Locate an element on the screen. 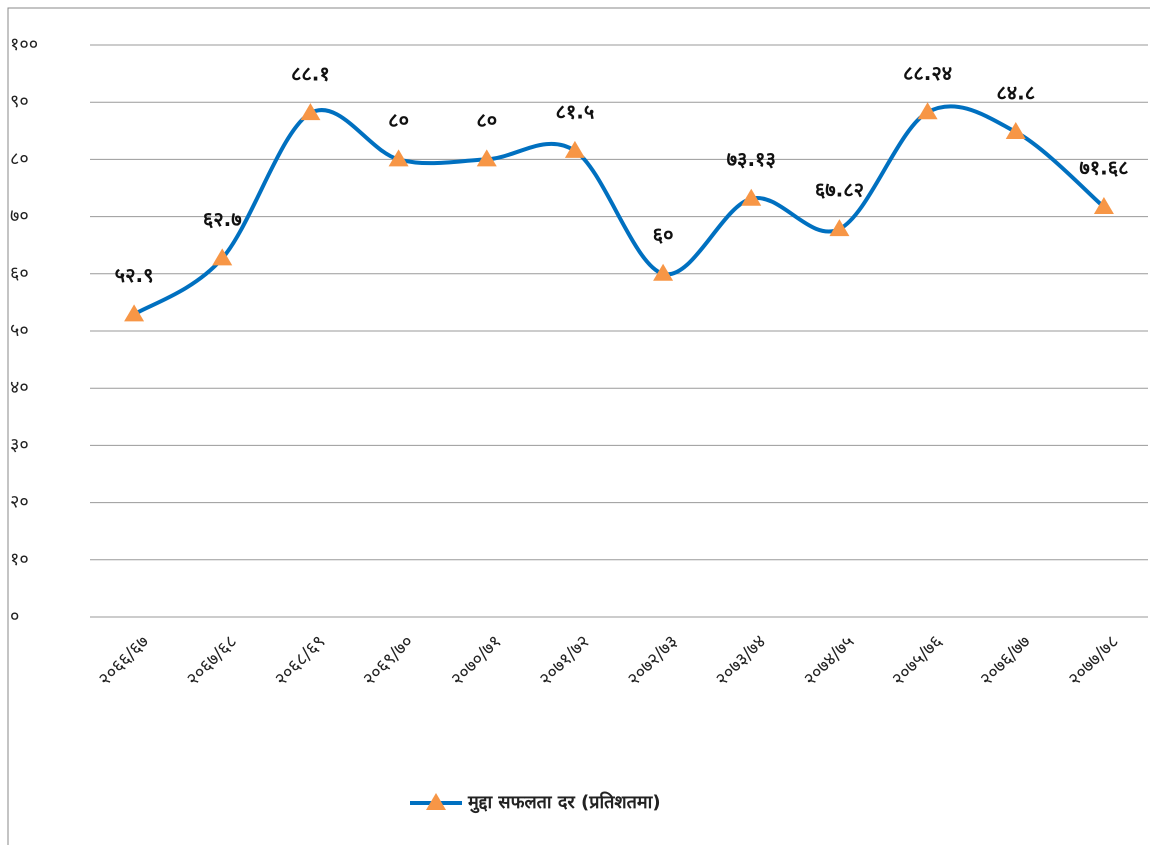 This screenshot has width=1150, height=845. x-tick-label: २०६८/६९ is located at coordinates (300, 660).